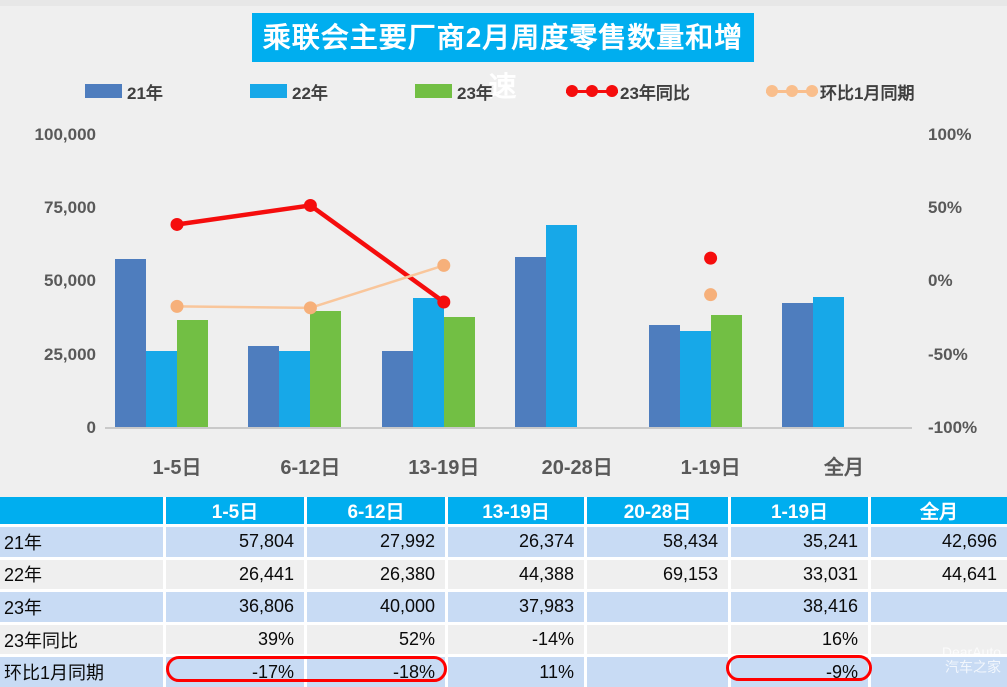 The width and height of the screenshot is (1007, 687). I want to click on bar-23年-6-12日, so click(326, 368).